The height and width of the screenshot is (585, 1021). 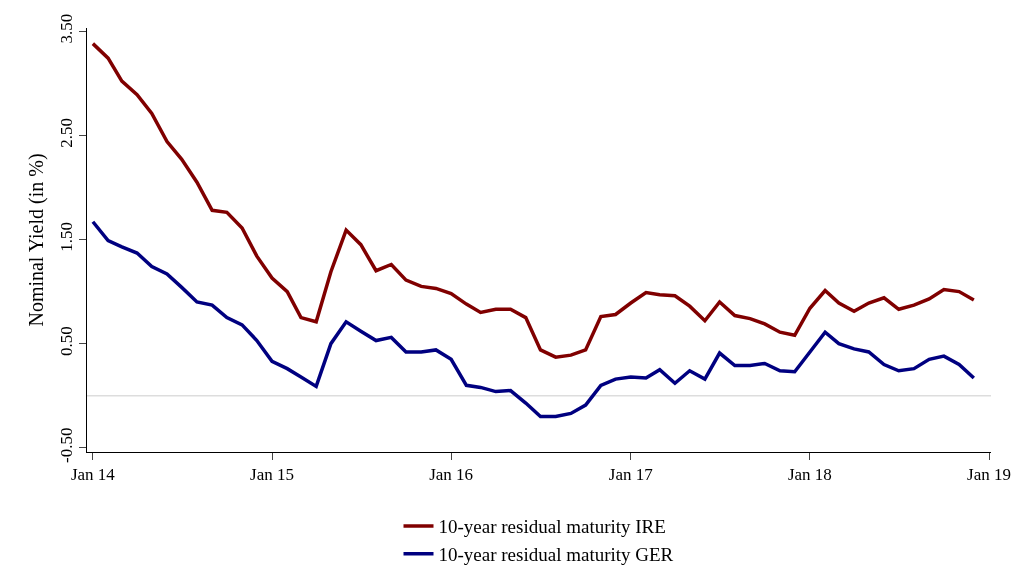 What do you see at coordinates (67, 28) in the screenshot?
I see `y-tick-label: 3.50` at bounding box center [67, 28].